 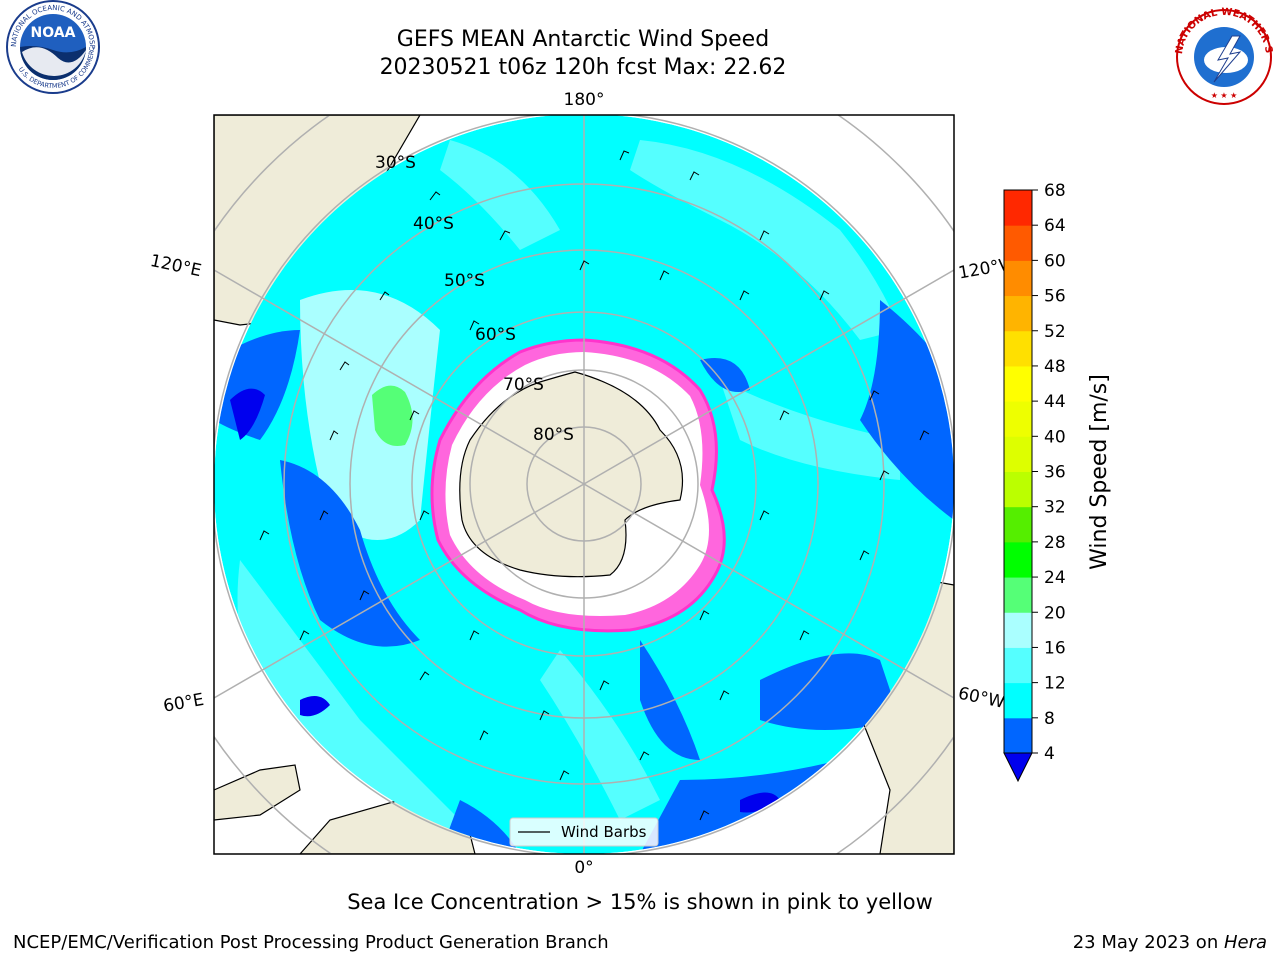 I want to click on colorbar-tick-label: 32, so click(x=1055, y=508).